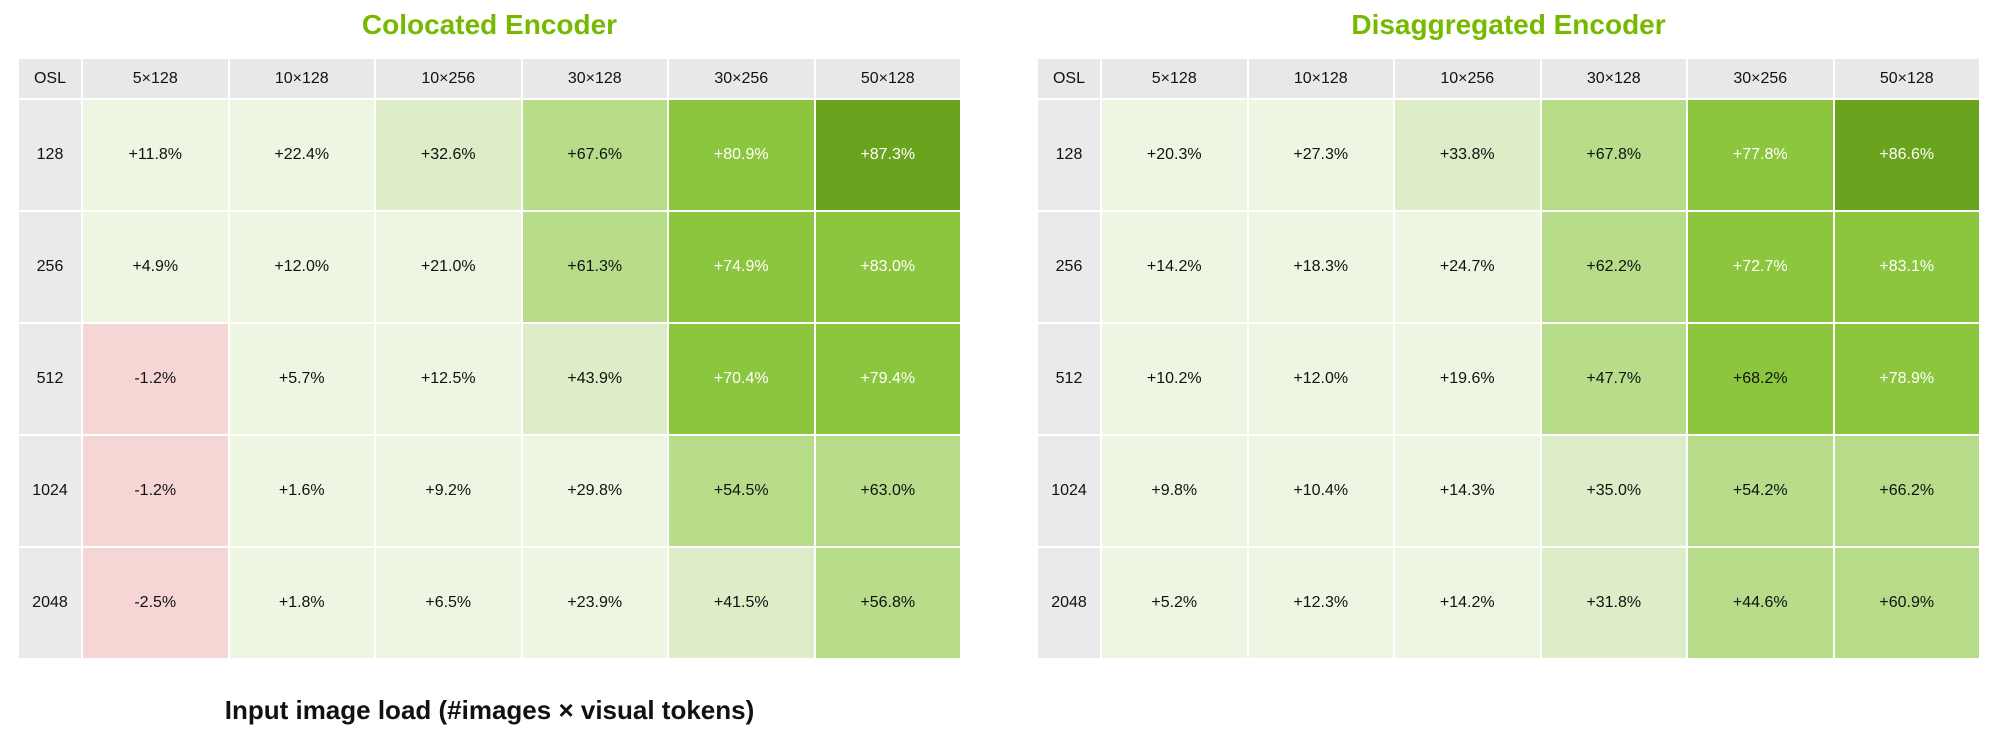  I want to click on heatmap-cell: +32.6%, so click(448, 155).